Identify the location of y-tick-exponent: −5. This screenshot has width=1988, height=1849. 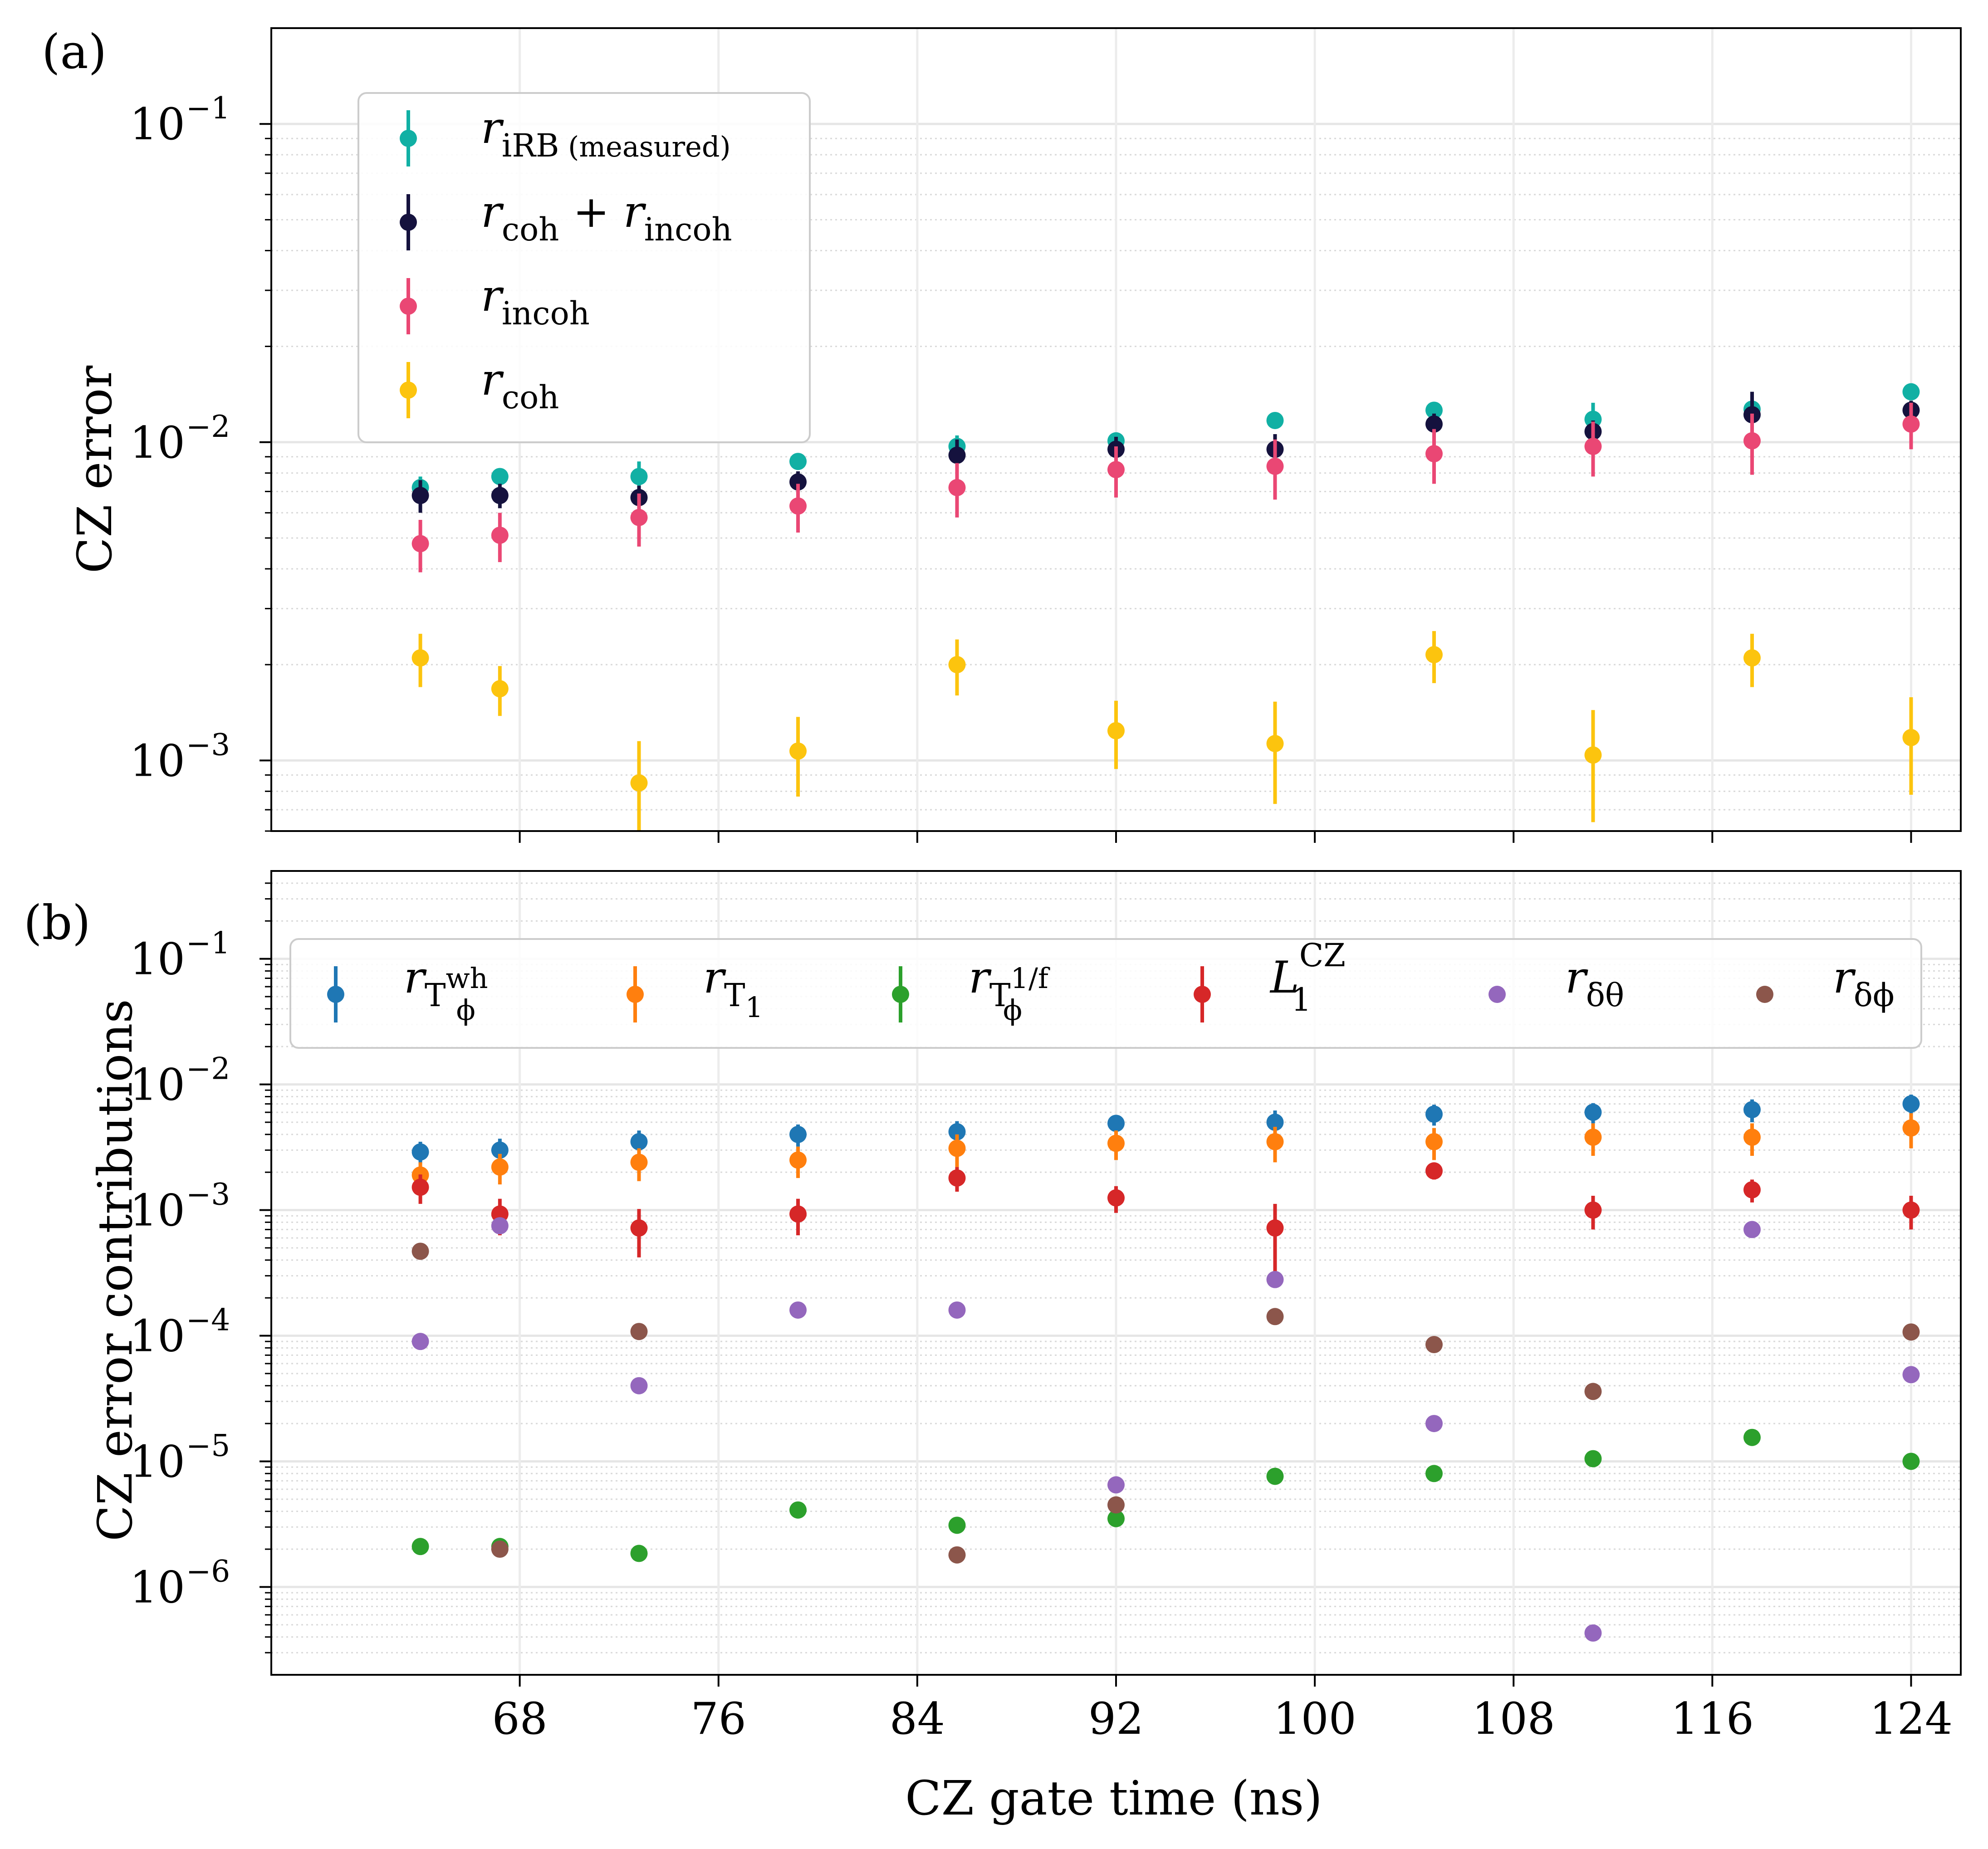
(208, 1446).